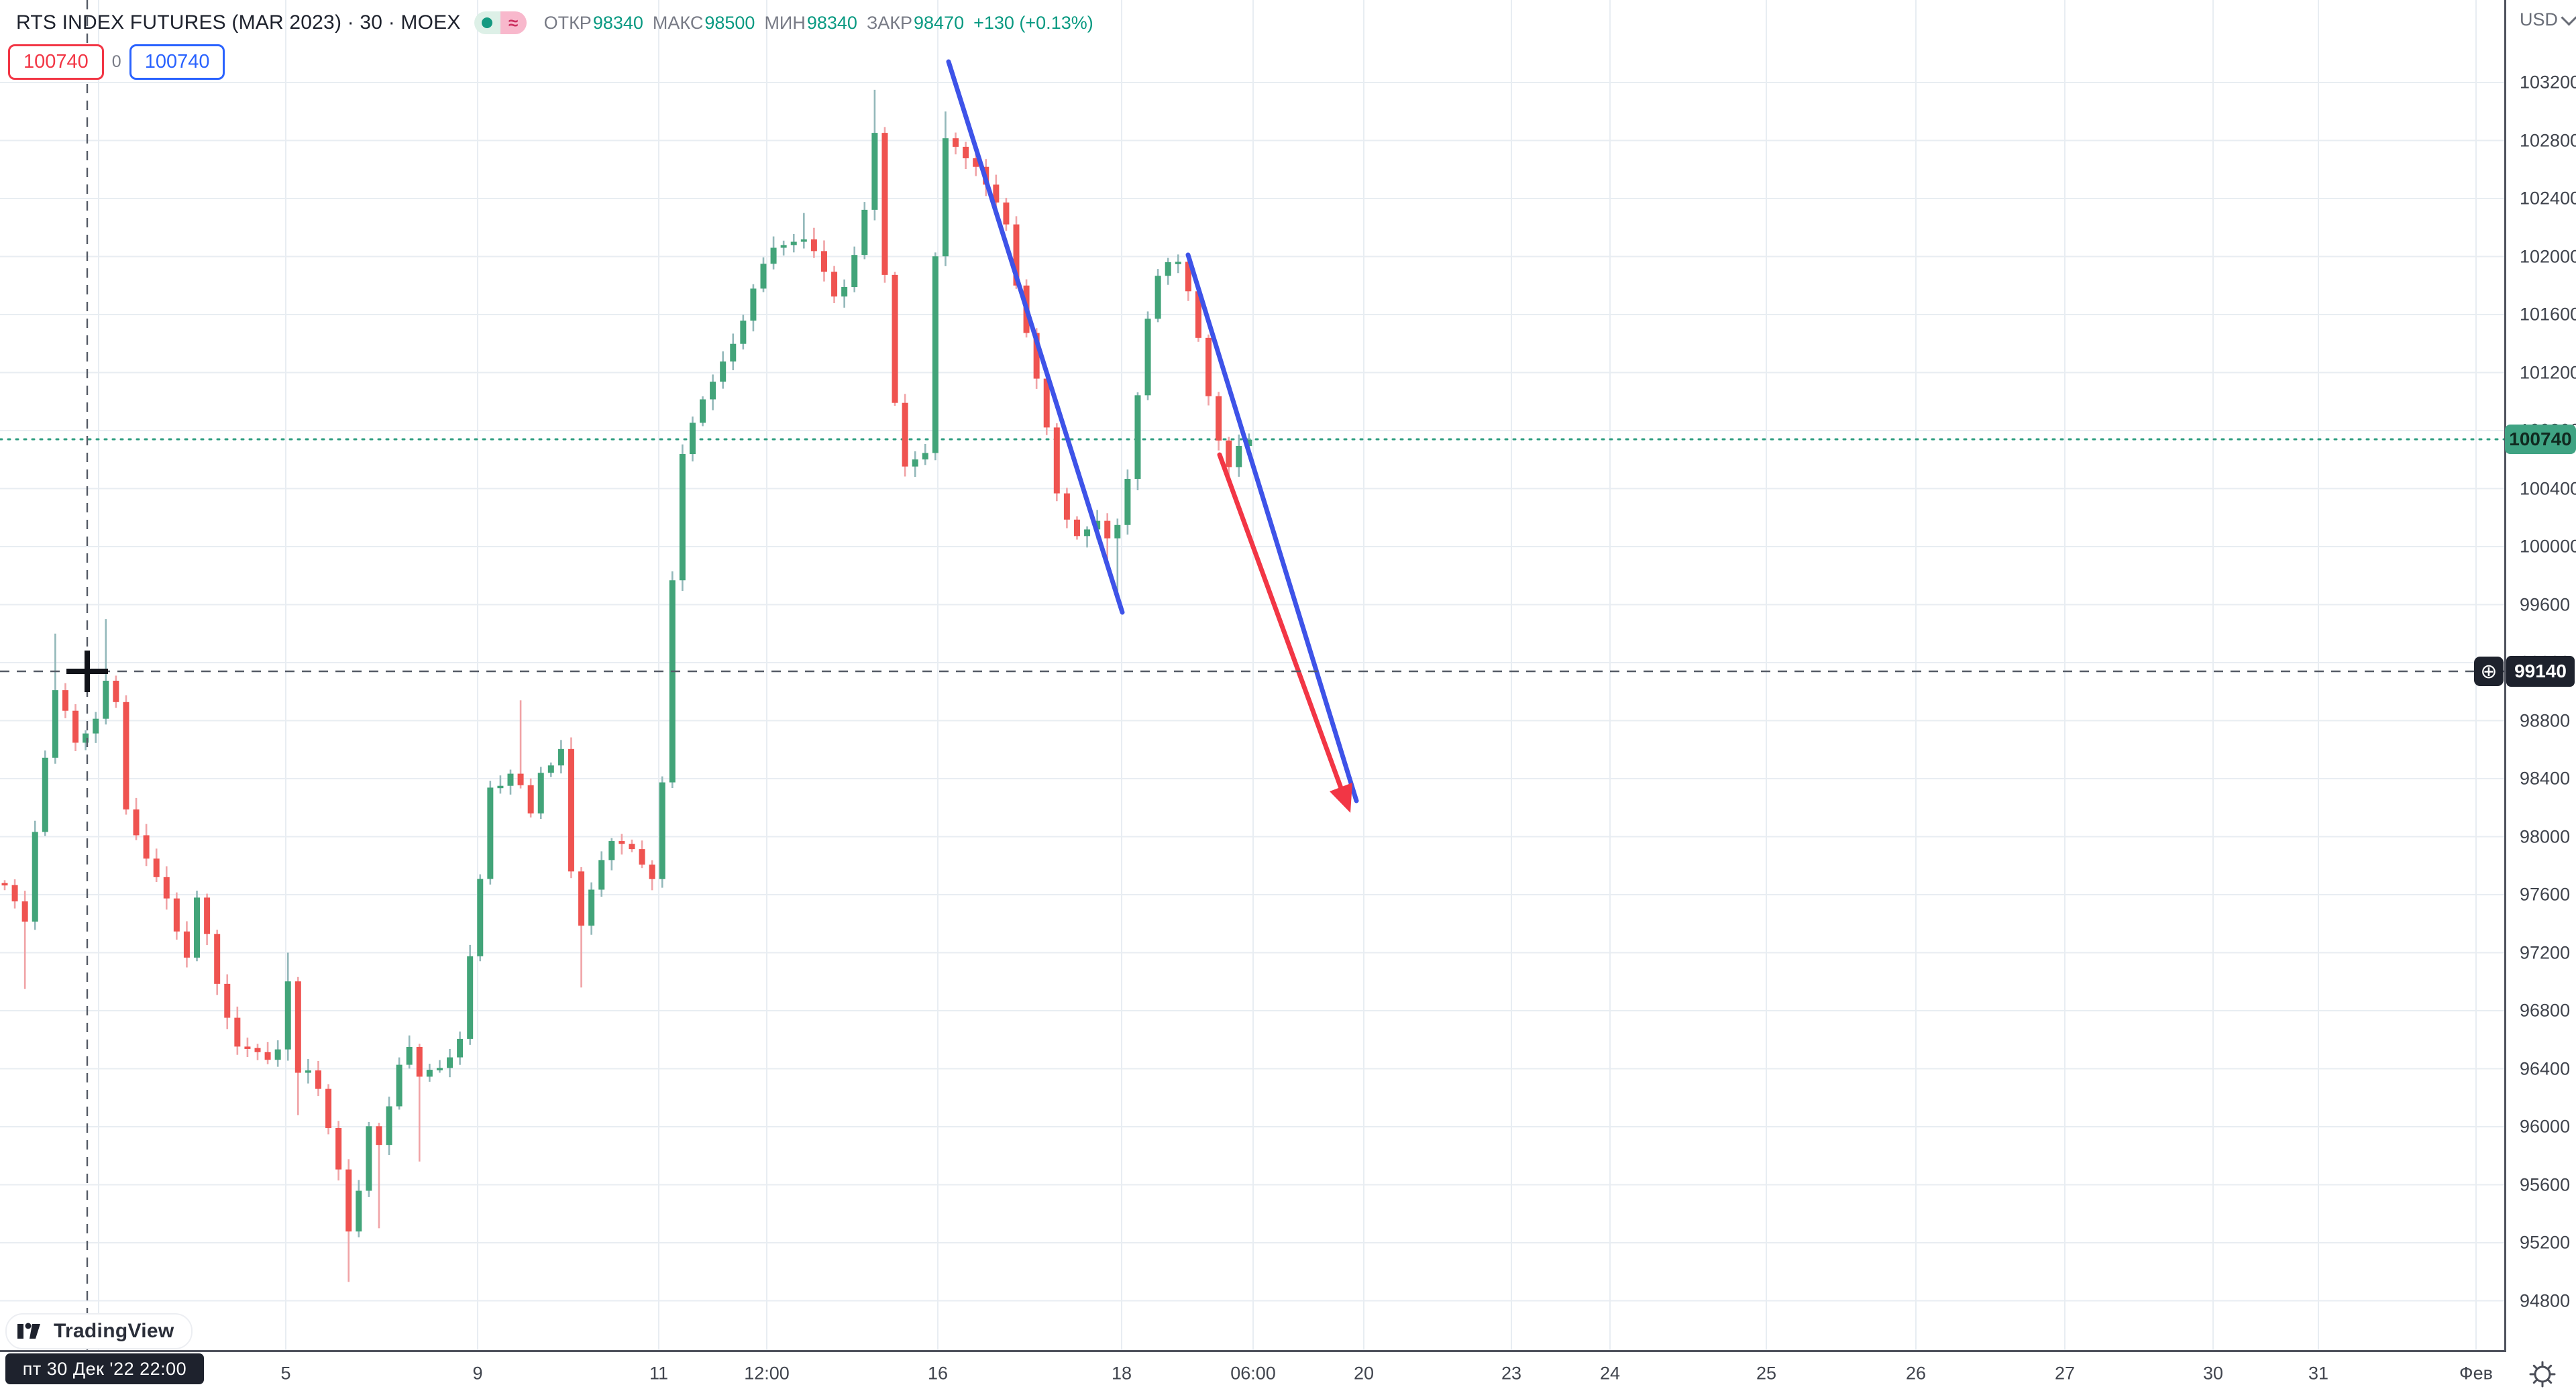 This screenshot has width=2576, height=1395. Describe the element at coordinates (487, 22) in the screenshot. I see `market-open-dot-icon` at that location.